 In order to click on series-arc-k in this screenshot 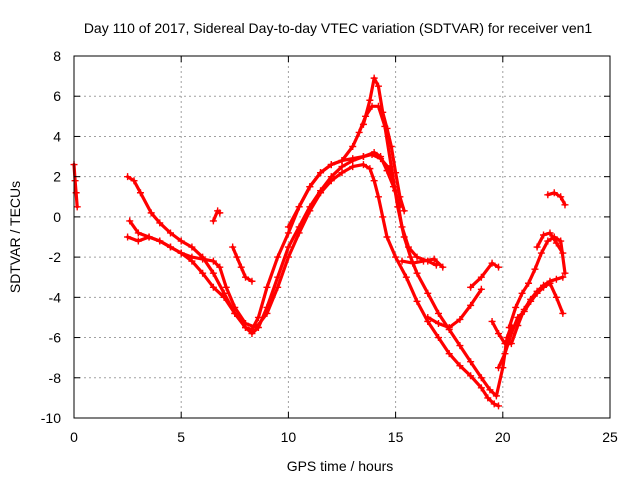, I will do `click(537, 282)`.